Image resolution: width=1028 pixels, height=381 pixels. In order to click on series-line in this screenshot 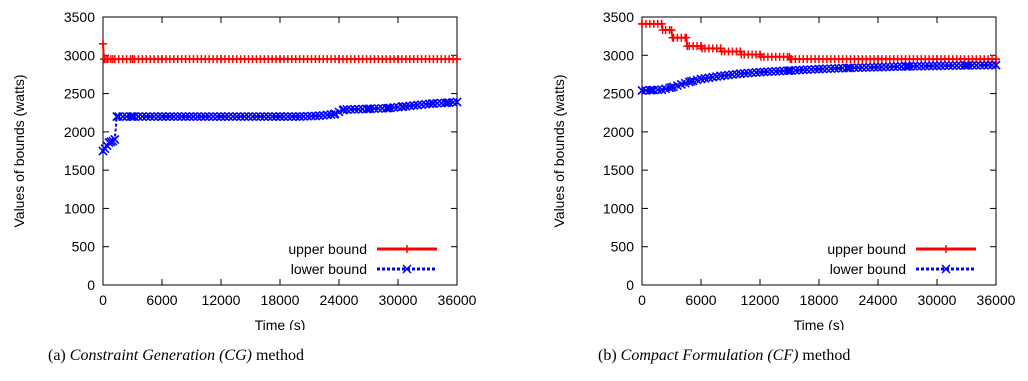, I will do `click(819, 41)`.